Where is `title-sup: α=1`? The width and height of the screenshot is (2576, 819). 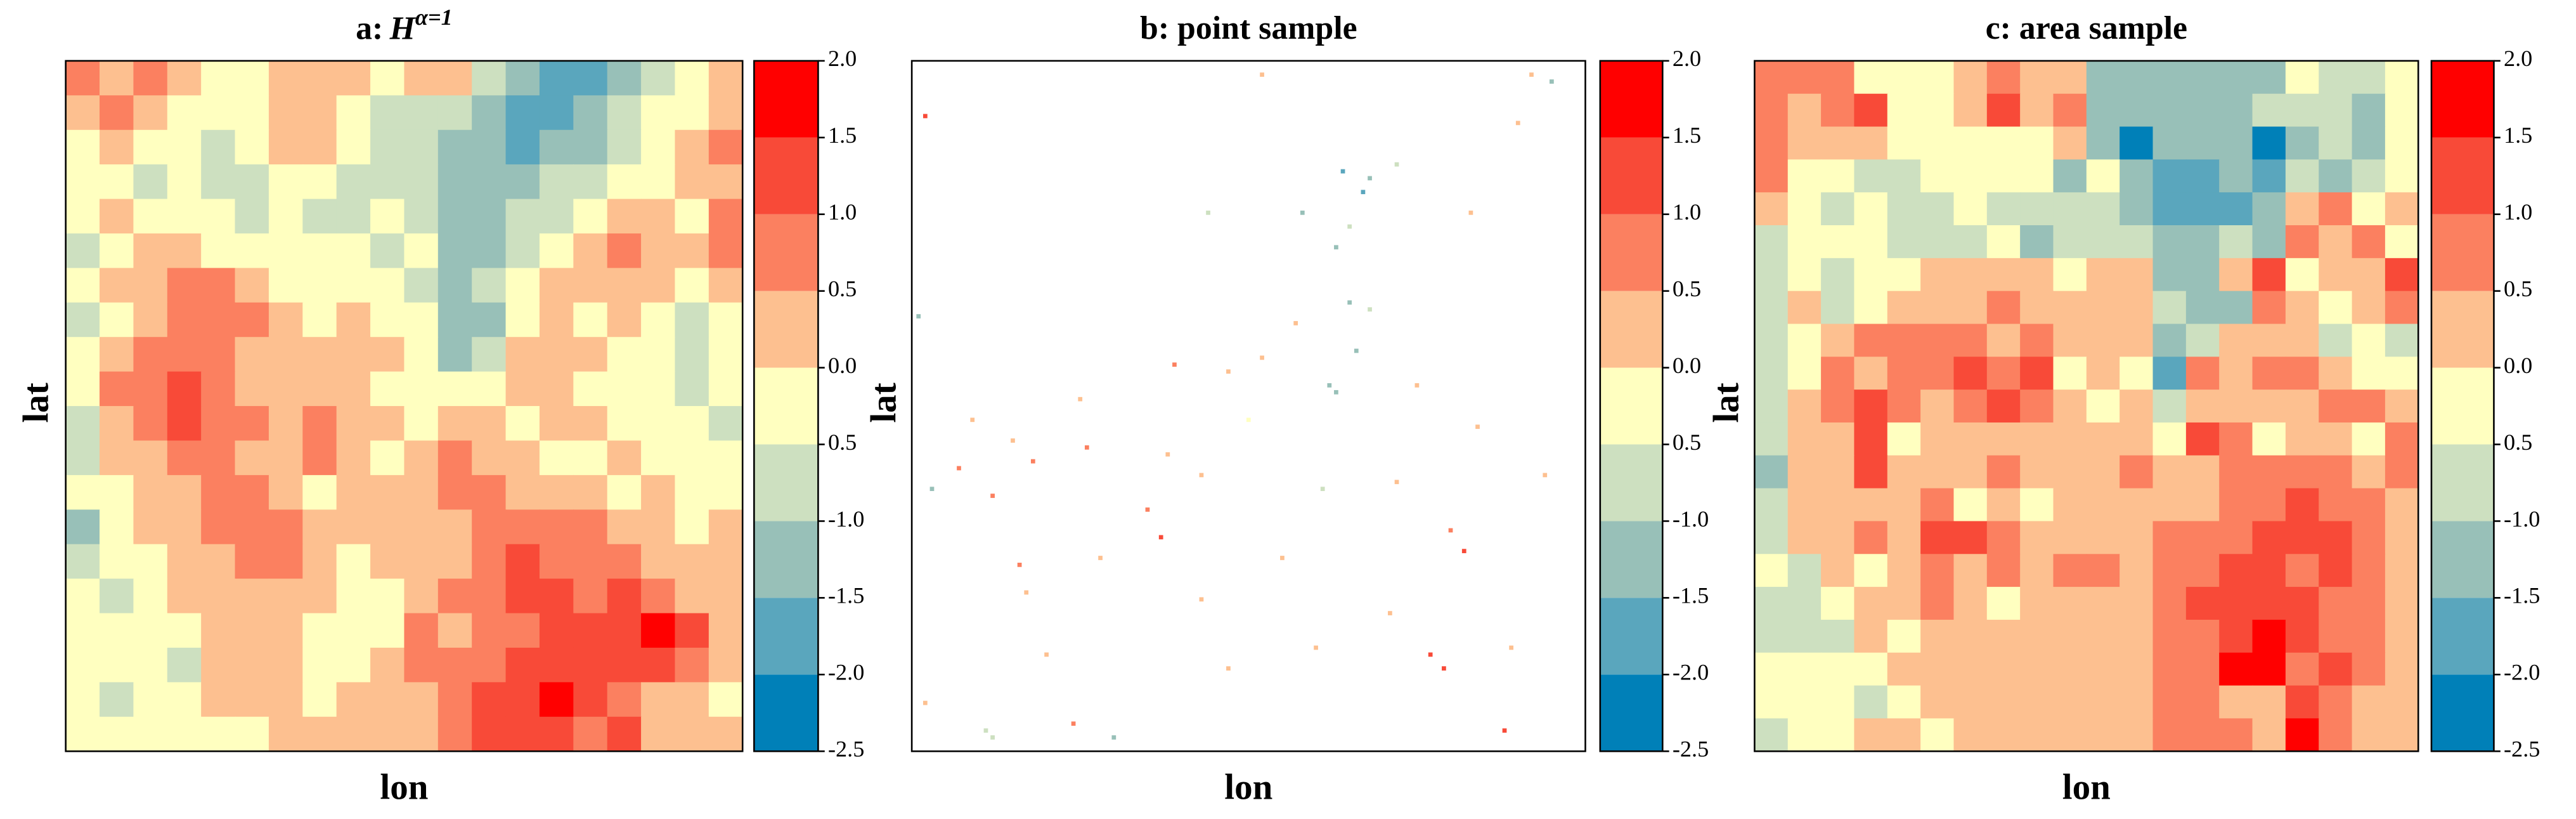
title-sup: α=1 is located at coordinates (434, 17).